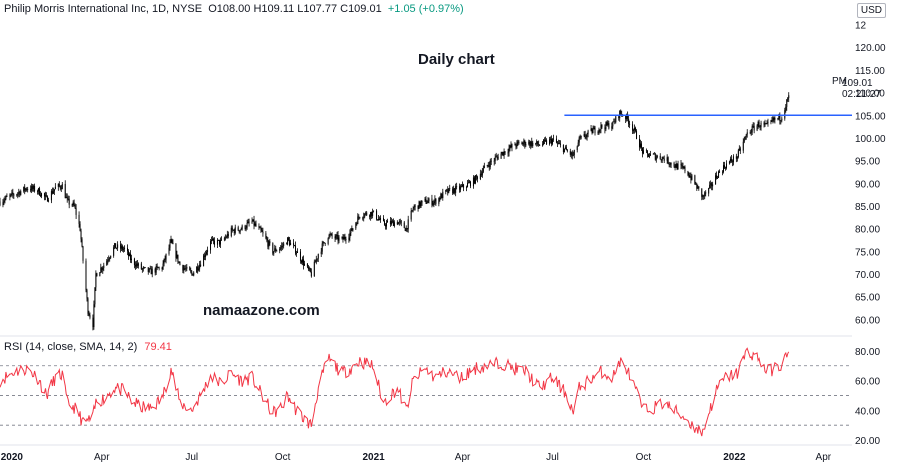  What do you see at coordinates (871, 10) in the screenshot?
I see `currency-button: USD` at bounding box center [871, 10].